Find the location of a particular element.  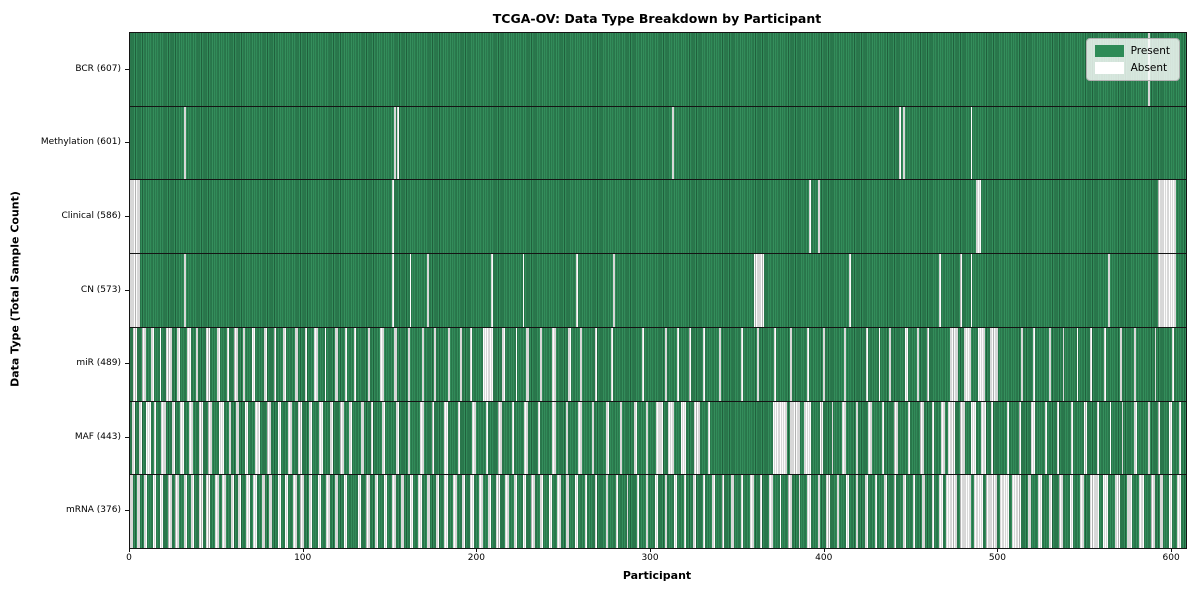

present-swatch-icon is located at coordinates (1109, 51).